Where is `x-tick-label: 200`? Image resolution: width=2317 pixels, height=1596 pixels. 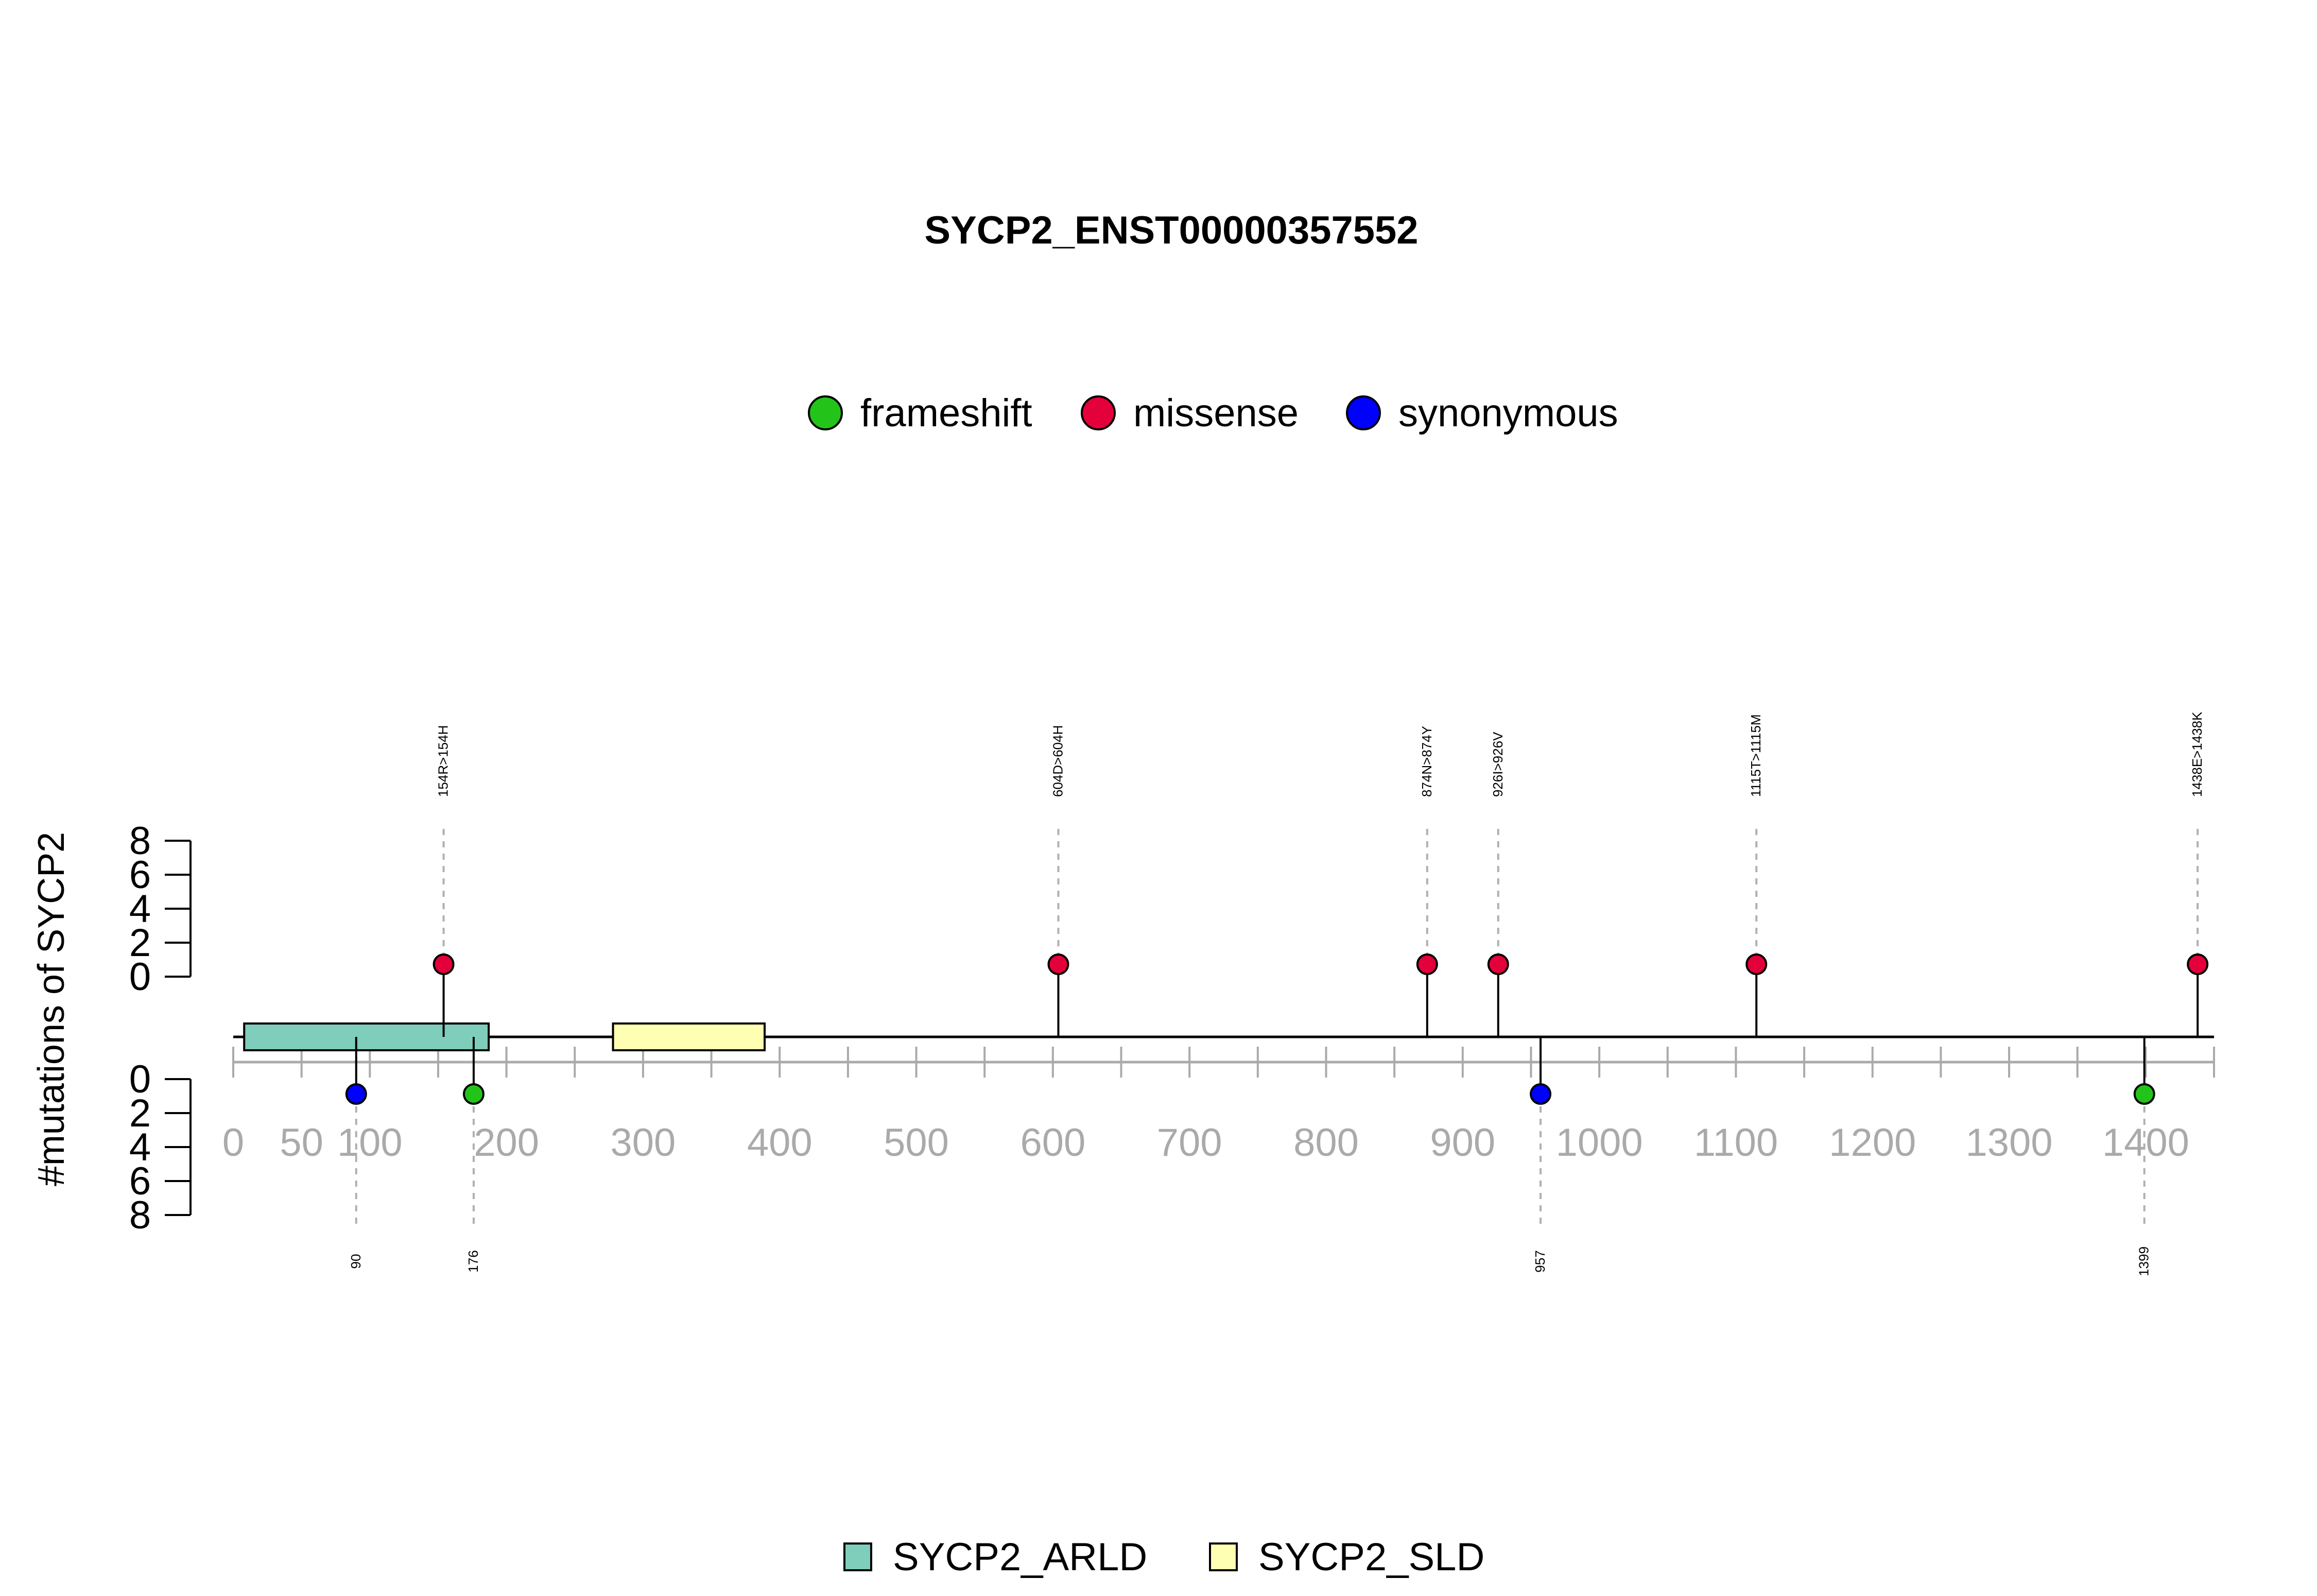 x-tick-label: 200 is located at coordinates (506, 1143).